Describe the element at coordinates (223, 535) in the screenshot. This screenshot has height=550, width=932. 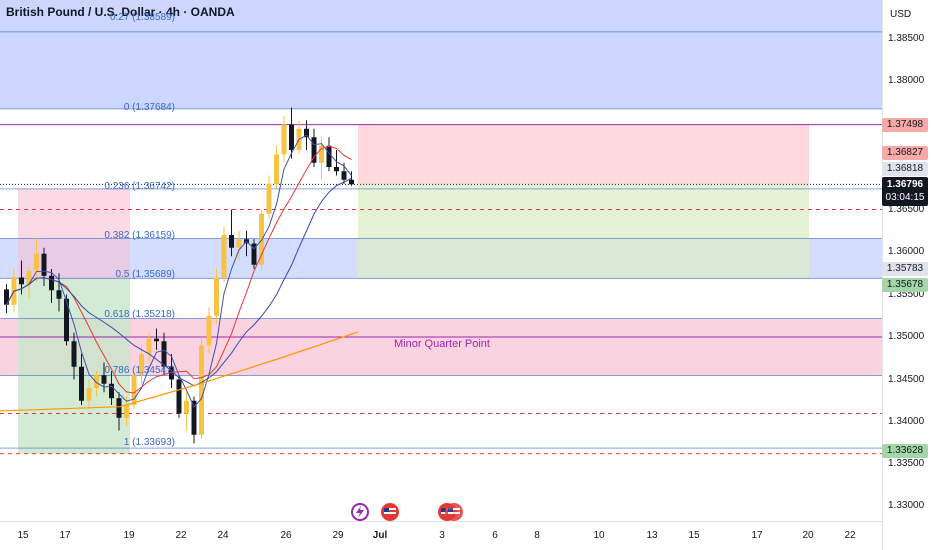
I see `time-tick: 24` at that location.